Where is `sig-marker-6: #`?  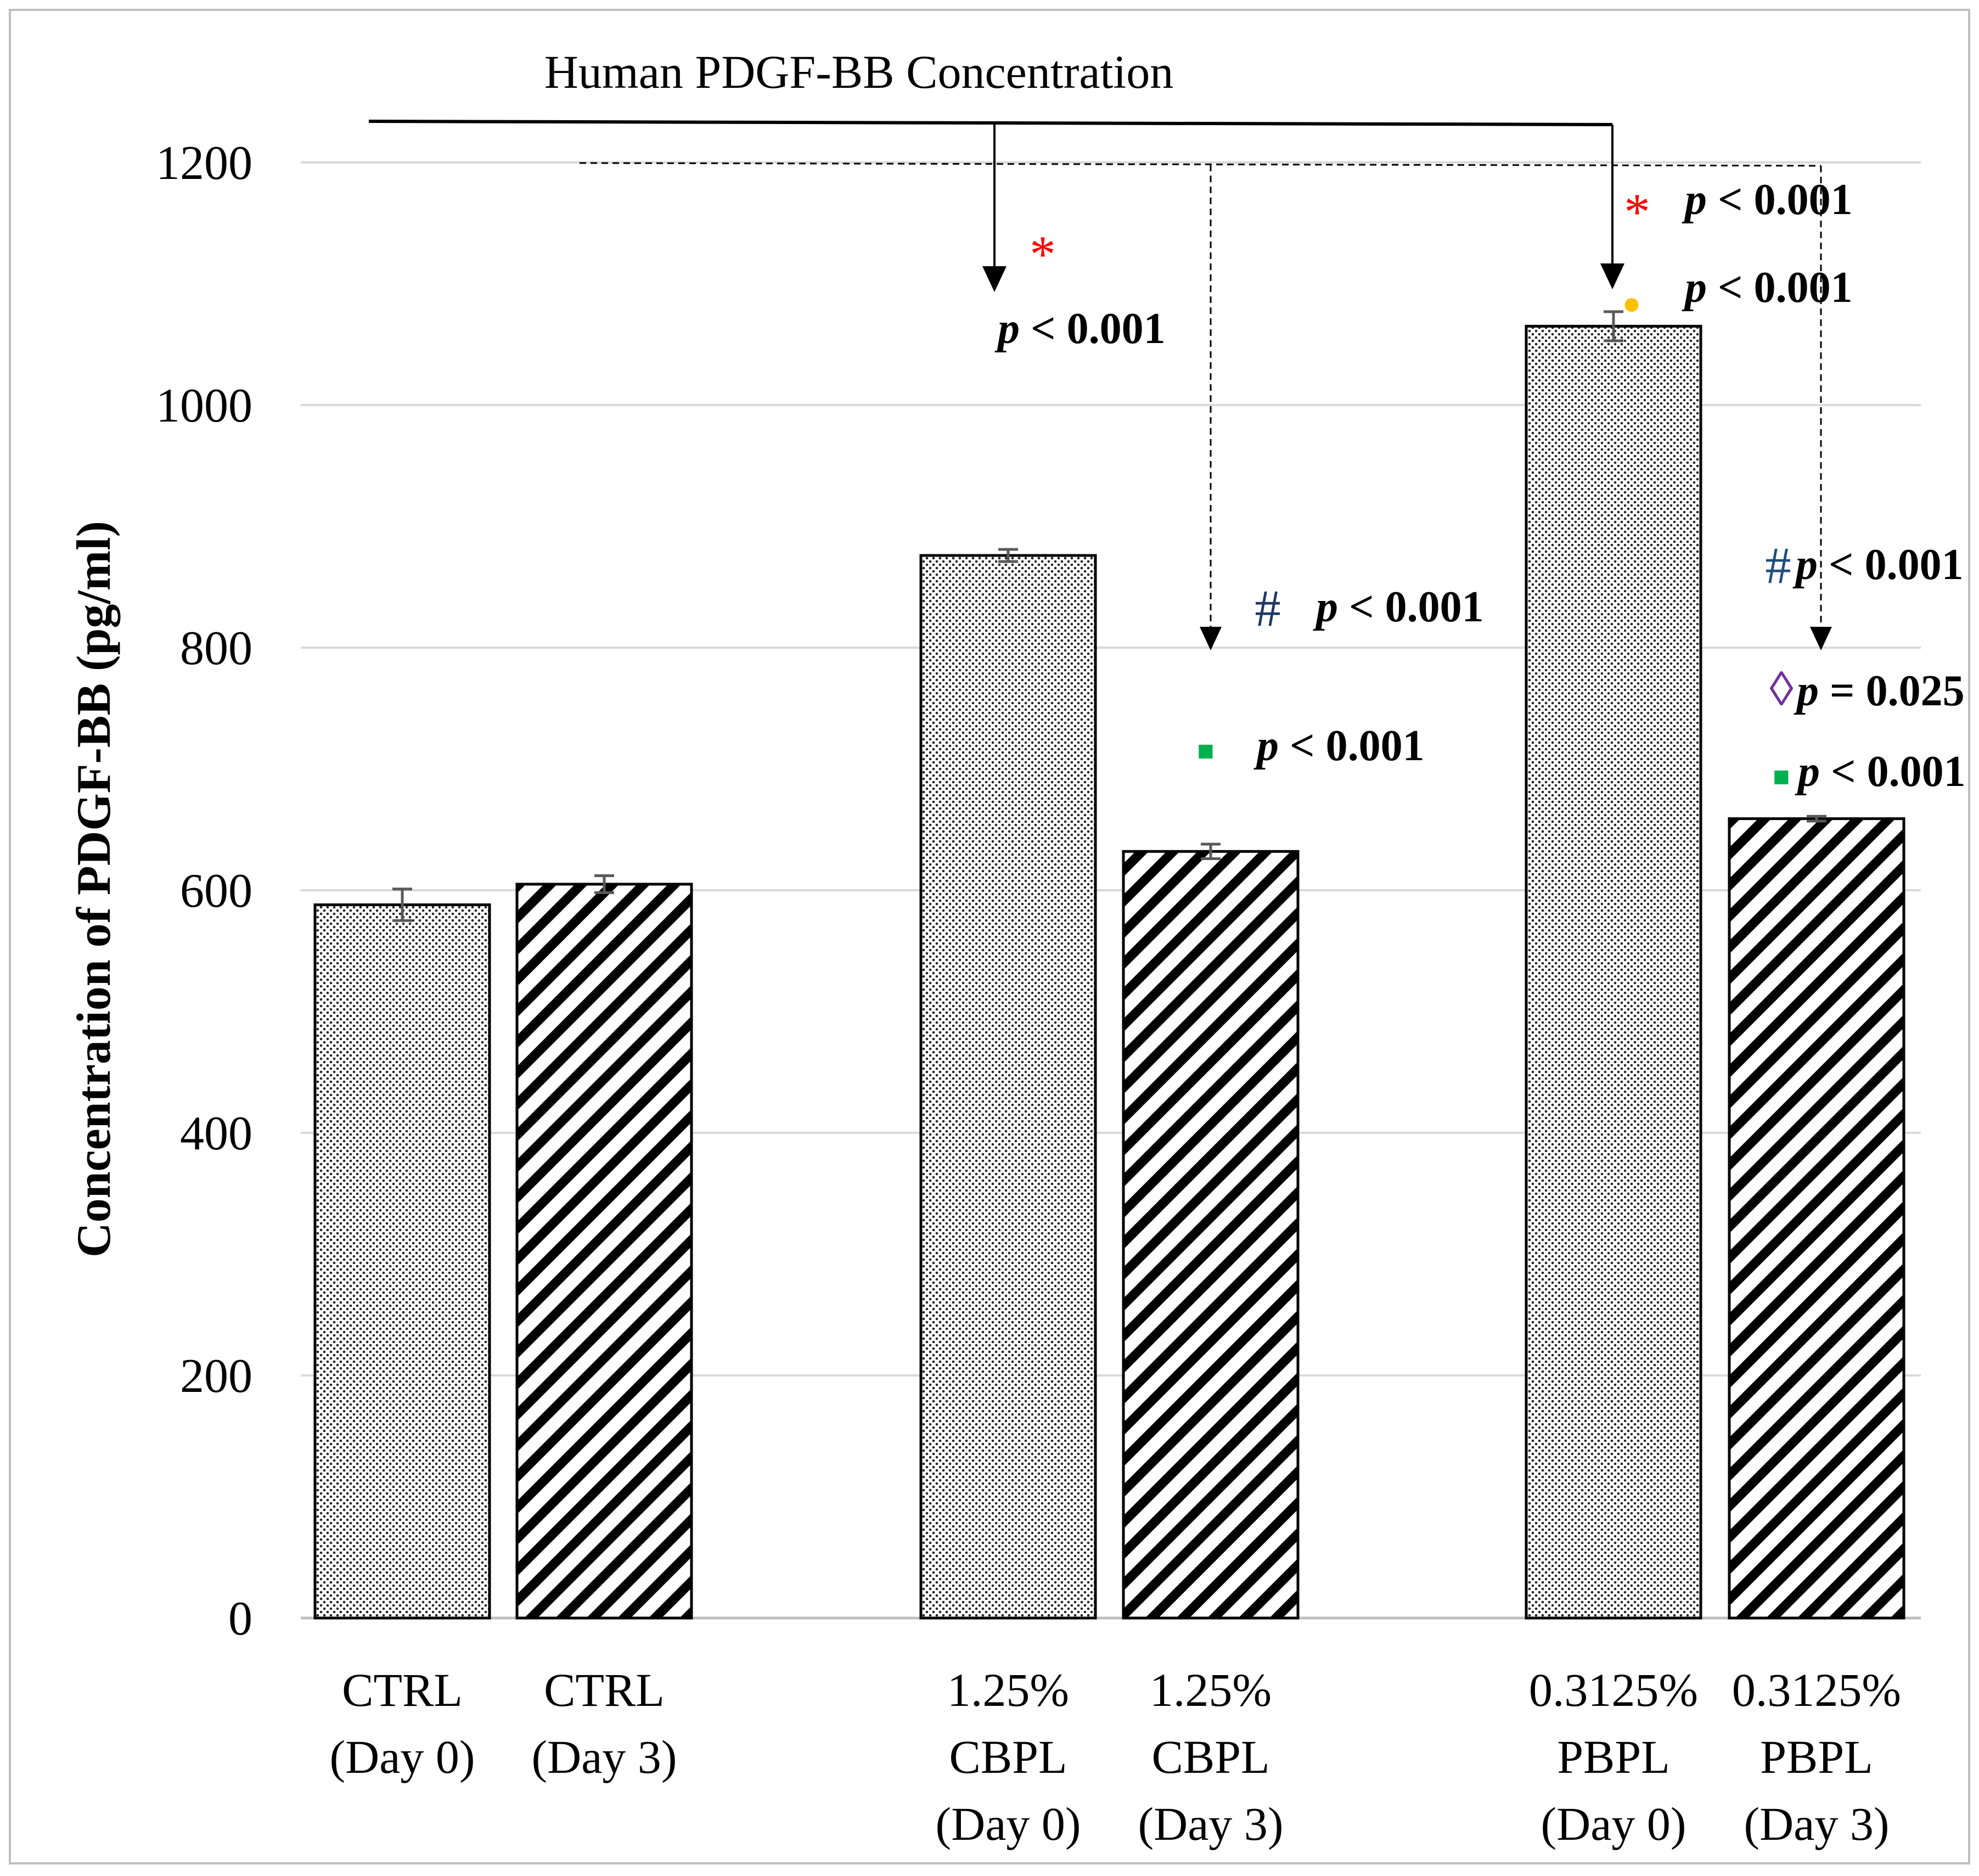
sig-marker-6: # is located at coordinates (1778, 565).